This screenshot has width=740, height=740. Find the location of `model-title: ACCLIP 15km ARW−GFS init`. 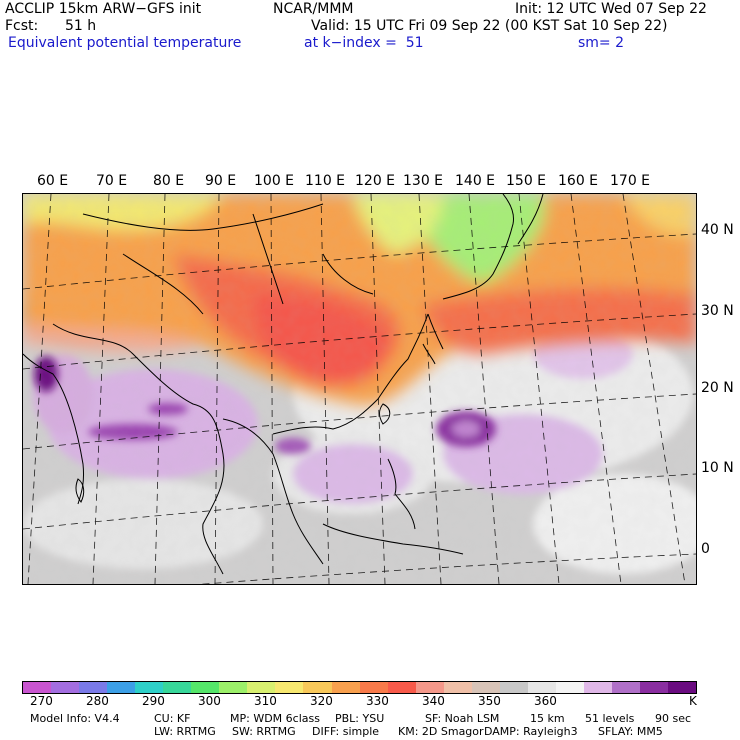

model-title: ACCLIP 15km ARW−GFS init is located at coordinates (103, 9).